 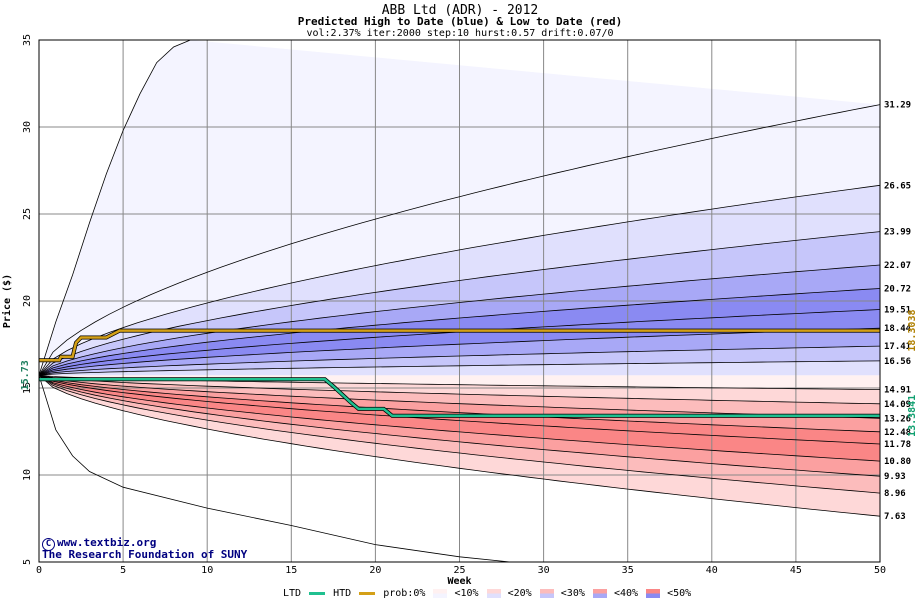 What do you see at coordinates (27, 388) in the screenshot?
I see `y-tick-label: 15` at bounding box center [27, 388].